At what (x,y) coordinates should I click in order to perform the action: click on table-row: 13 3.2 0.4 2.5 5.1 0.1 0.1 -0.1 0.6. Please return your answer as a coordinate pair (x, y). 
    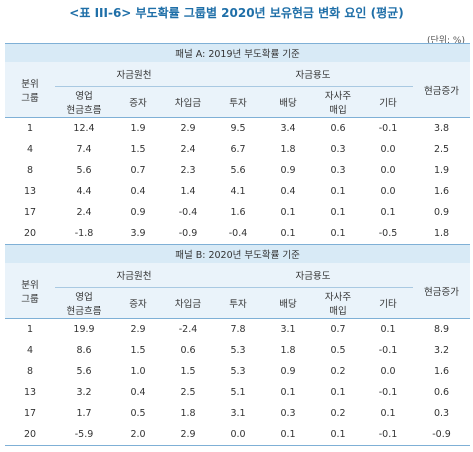
    Looking at the image, I should click on (237, 392).